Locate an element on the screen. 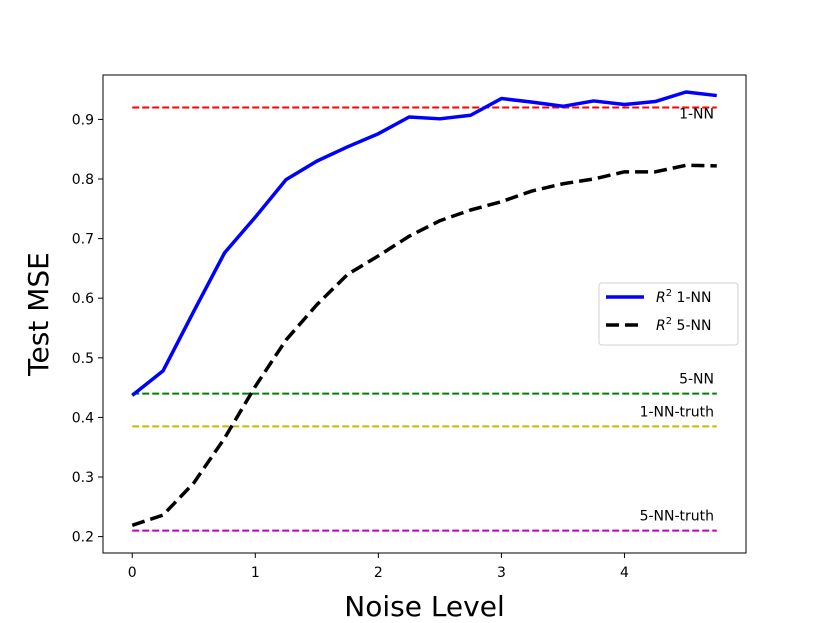  x-tick-label: 1 is located at coordinates (255, 573).